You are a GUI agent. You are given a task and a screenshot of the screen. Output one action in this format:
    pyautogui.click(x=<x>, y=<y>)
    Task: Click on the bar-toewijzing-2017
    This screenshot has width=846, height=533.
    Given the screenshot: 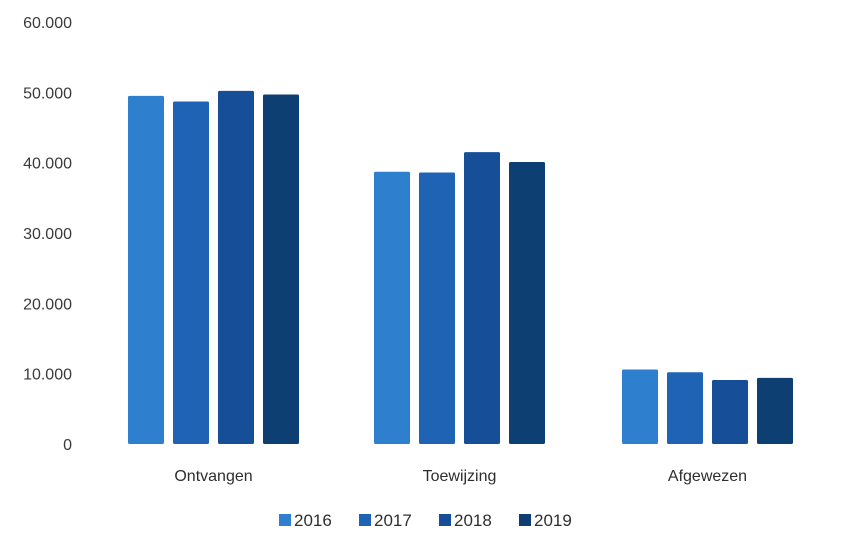 What is the action you would take?
    pyautogui.click(x=437, y=308)
    